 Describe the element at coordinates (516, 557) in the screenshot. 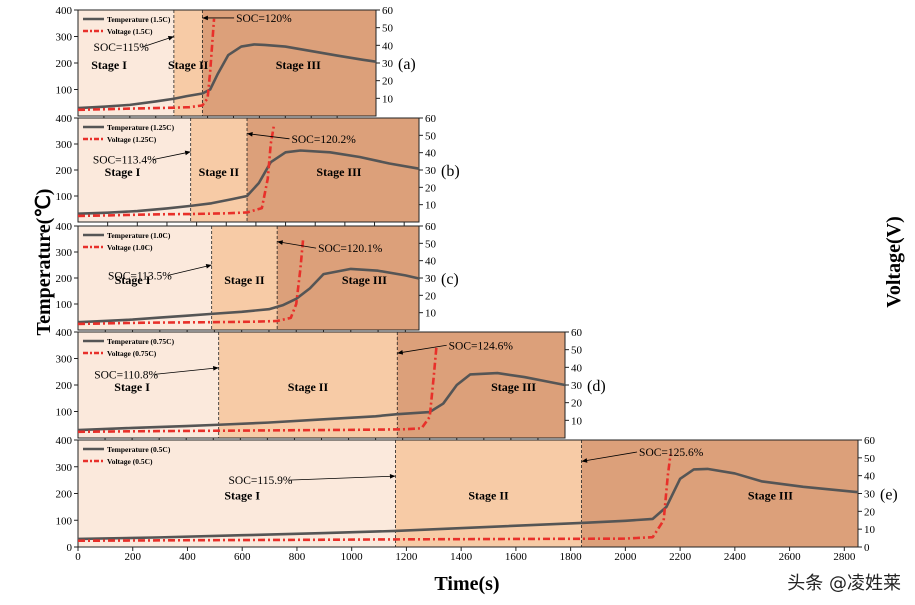

I see `x-tick-label: 1600` at that location.